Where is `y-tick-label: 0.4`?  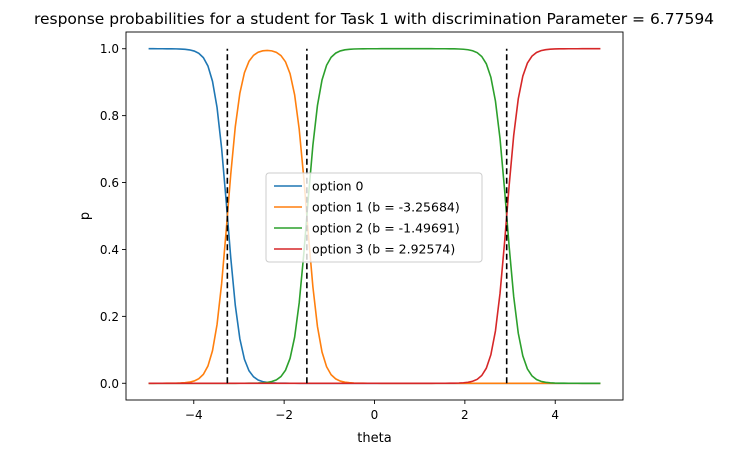 y-tick-label: 0.4 is located at coordinates (109, 250).